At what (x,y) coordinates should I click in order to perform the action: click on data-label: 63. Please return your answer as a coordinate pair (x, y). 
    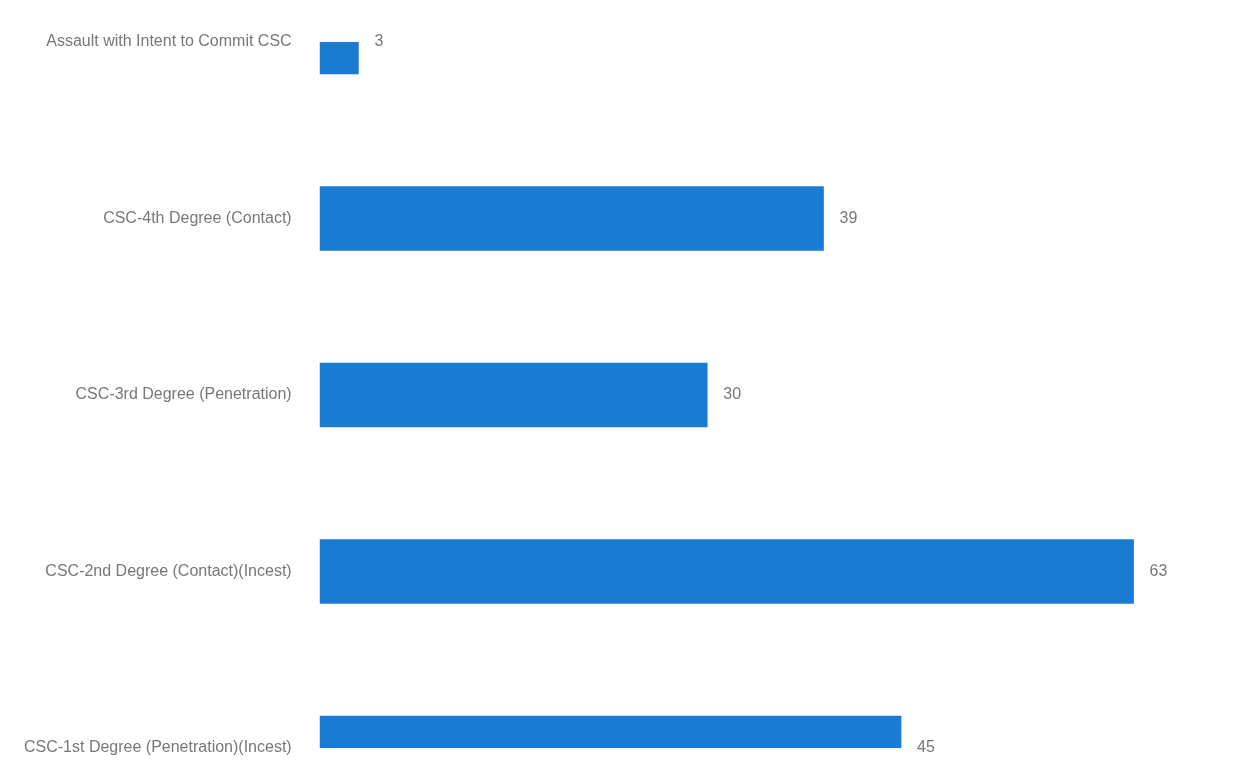
    Looking at the image, I should click on (1158, 570).